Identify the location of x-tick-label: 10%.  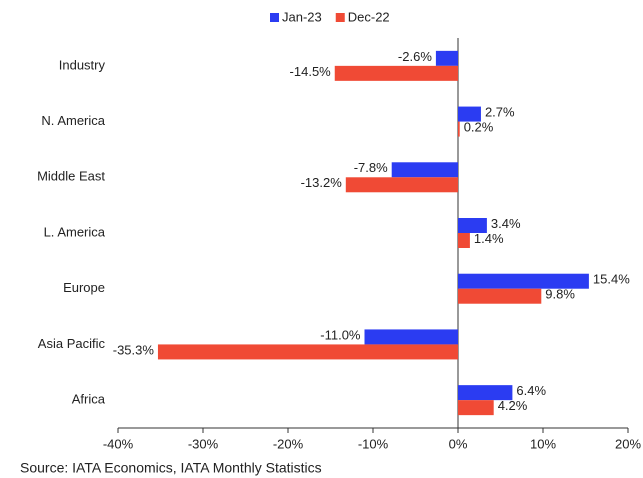
(543, 443).